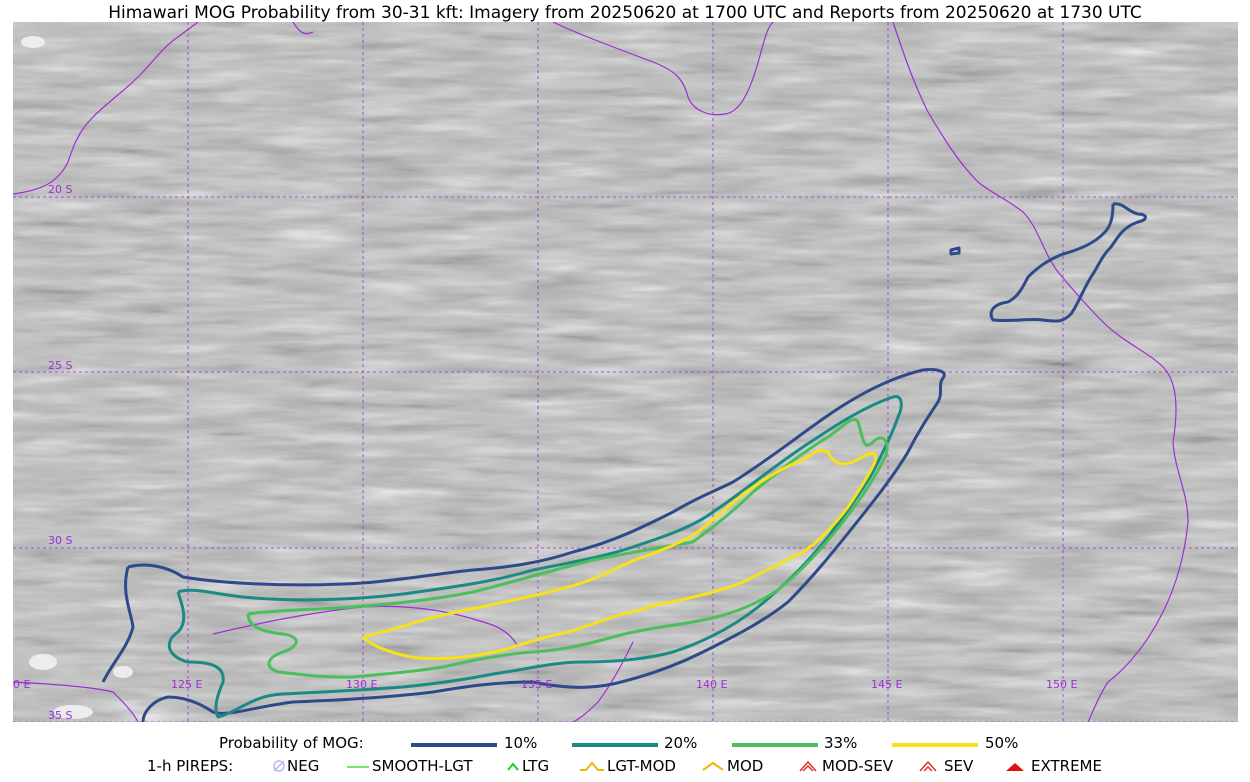 The width and height of the screenshot is (1250, 782). I want to click on legend-label-33: 33%, so click(841, 743).